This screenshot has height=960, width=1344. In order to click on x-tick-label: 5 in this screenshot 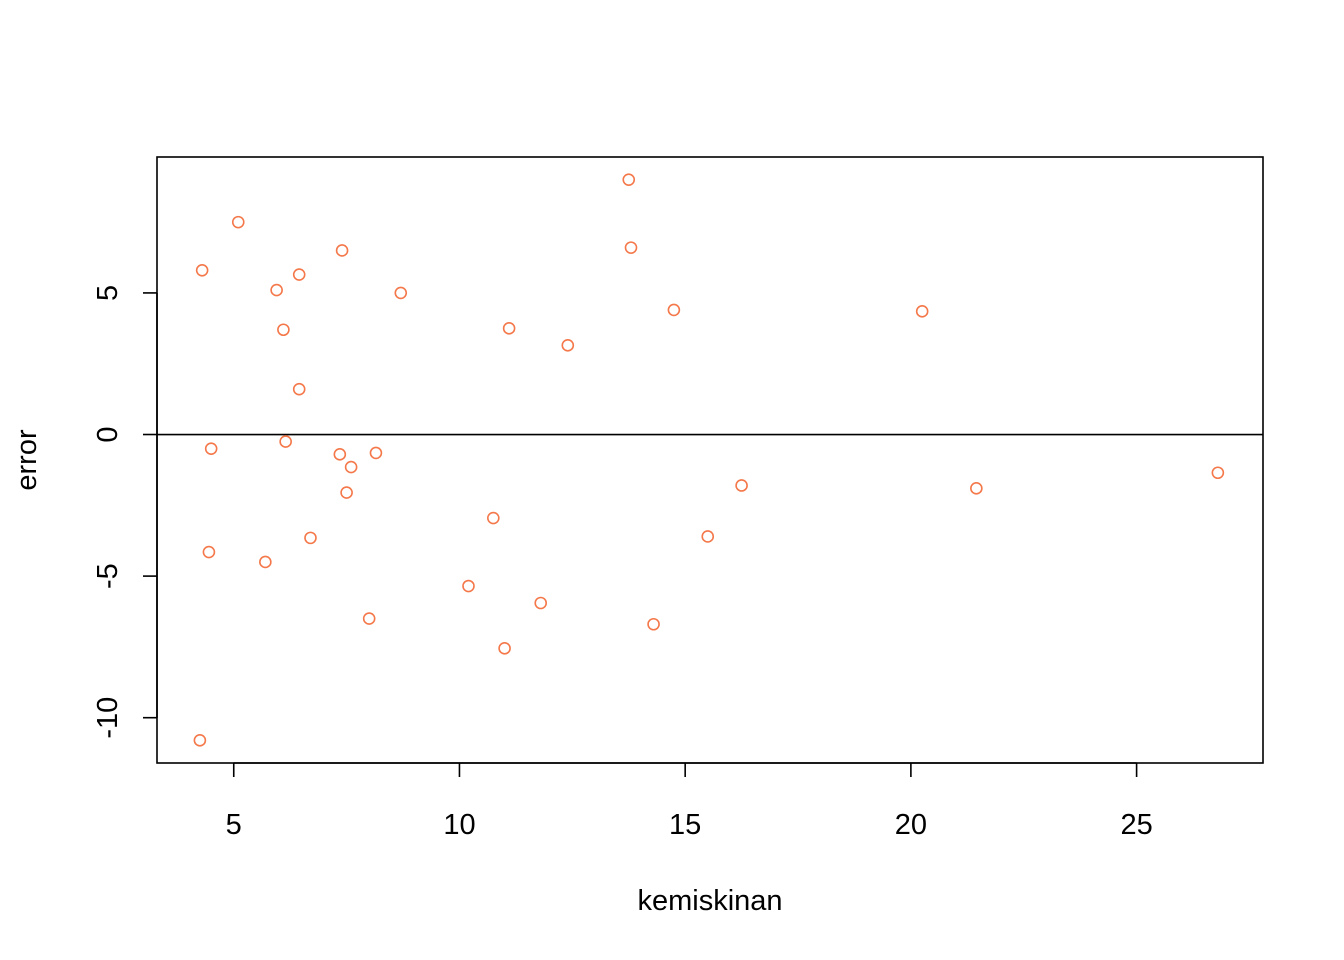, I will do `click(234, 825)`.